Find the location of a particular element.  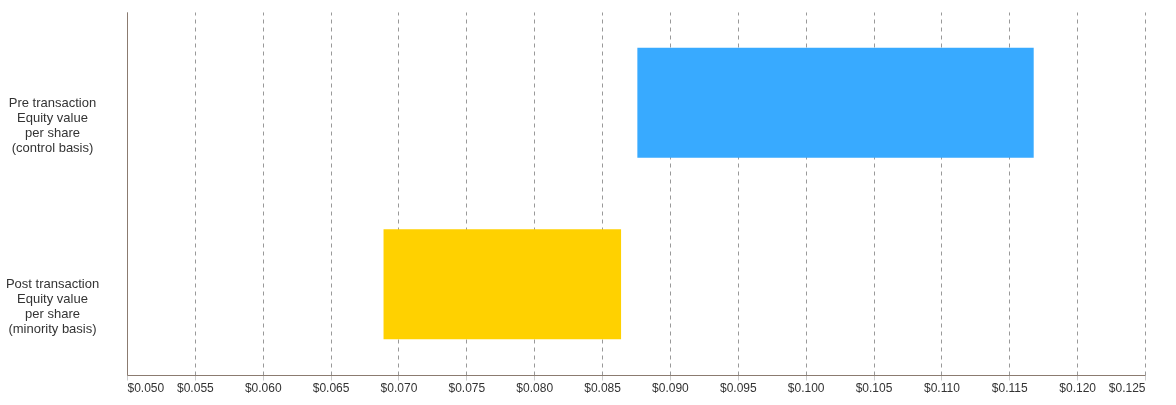

x-tick-label: $0.095 is located at coordinates (738, 387).